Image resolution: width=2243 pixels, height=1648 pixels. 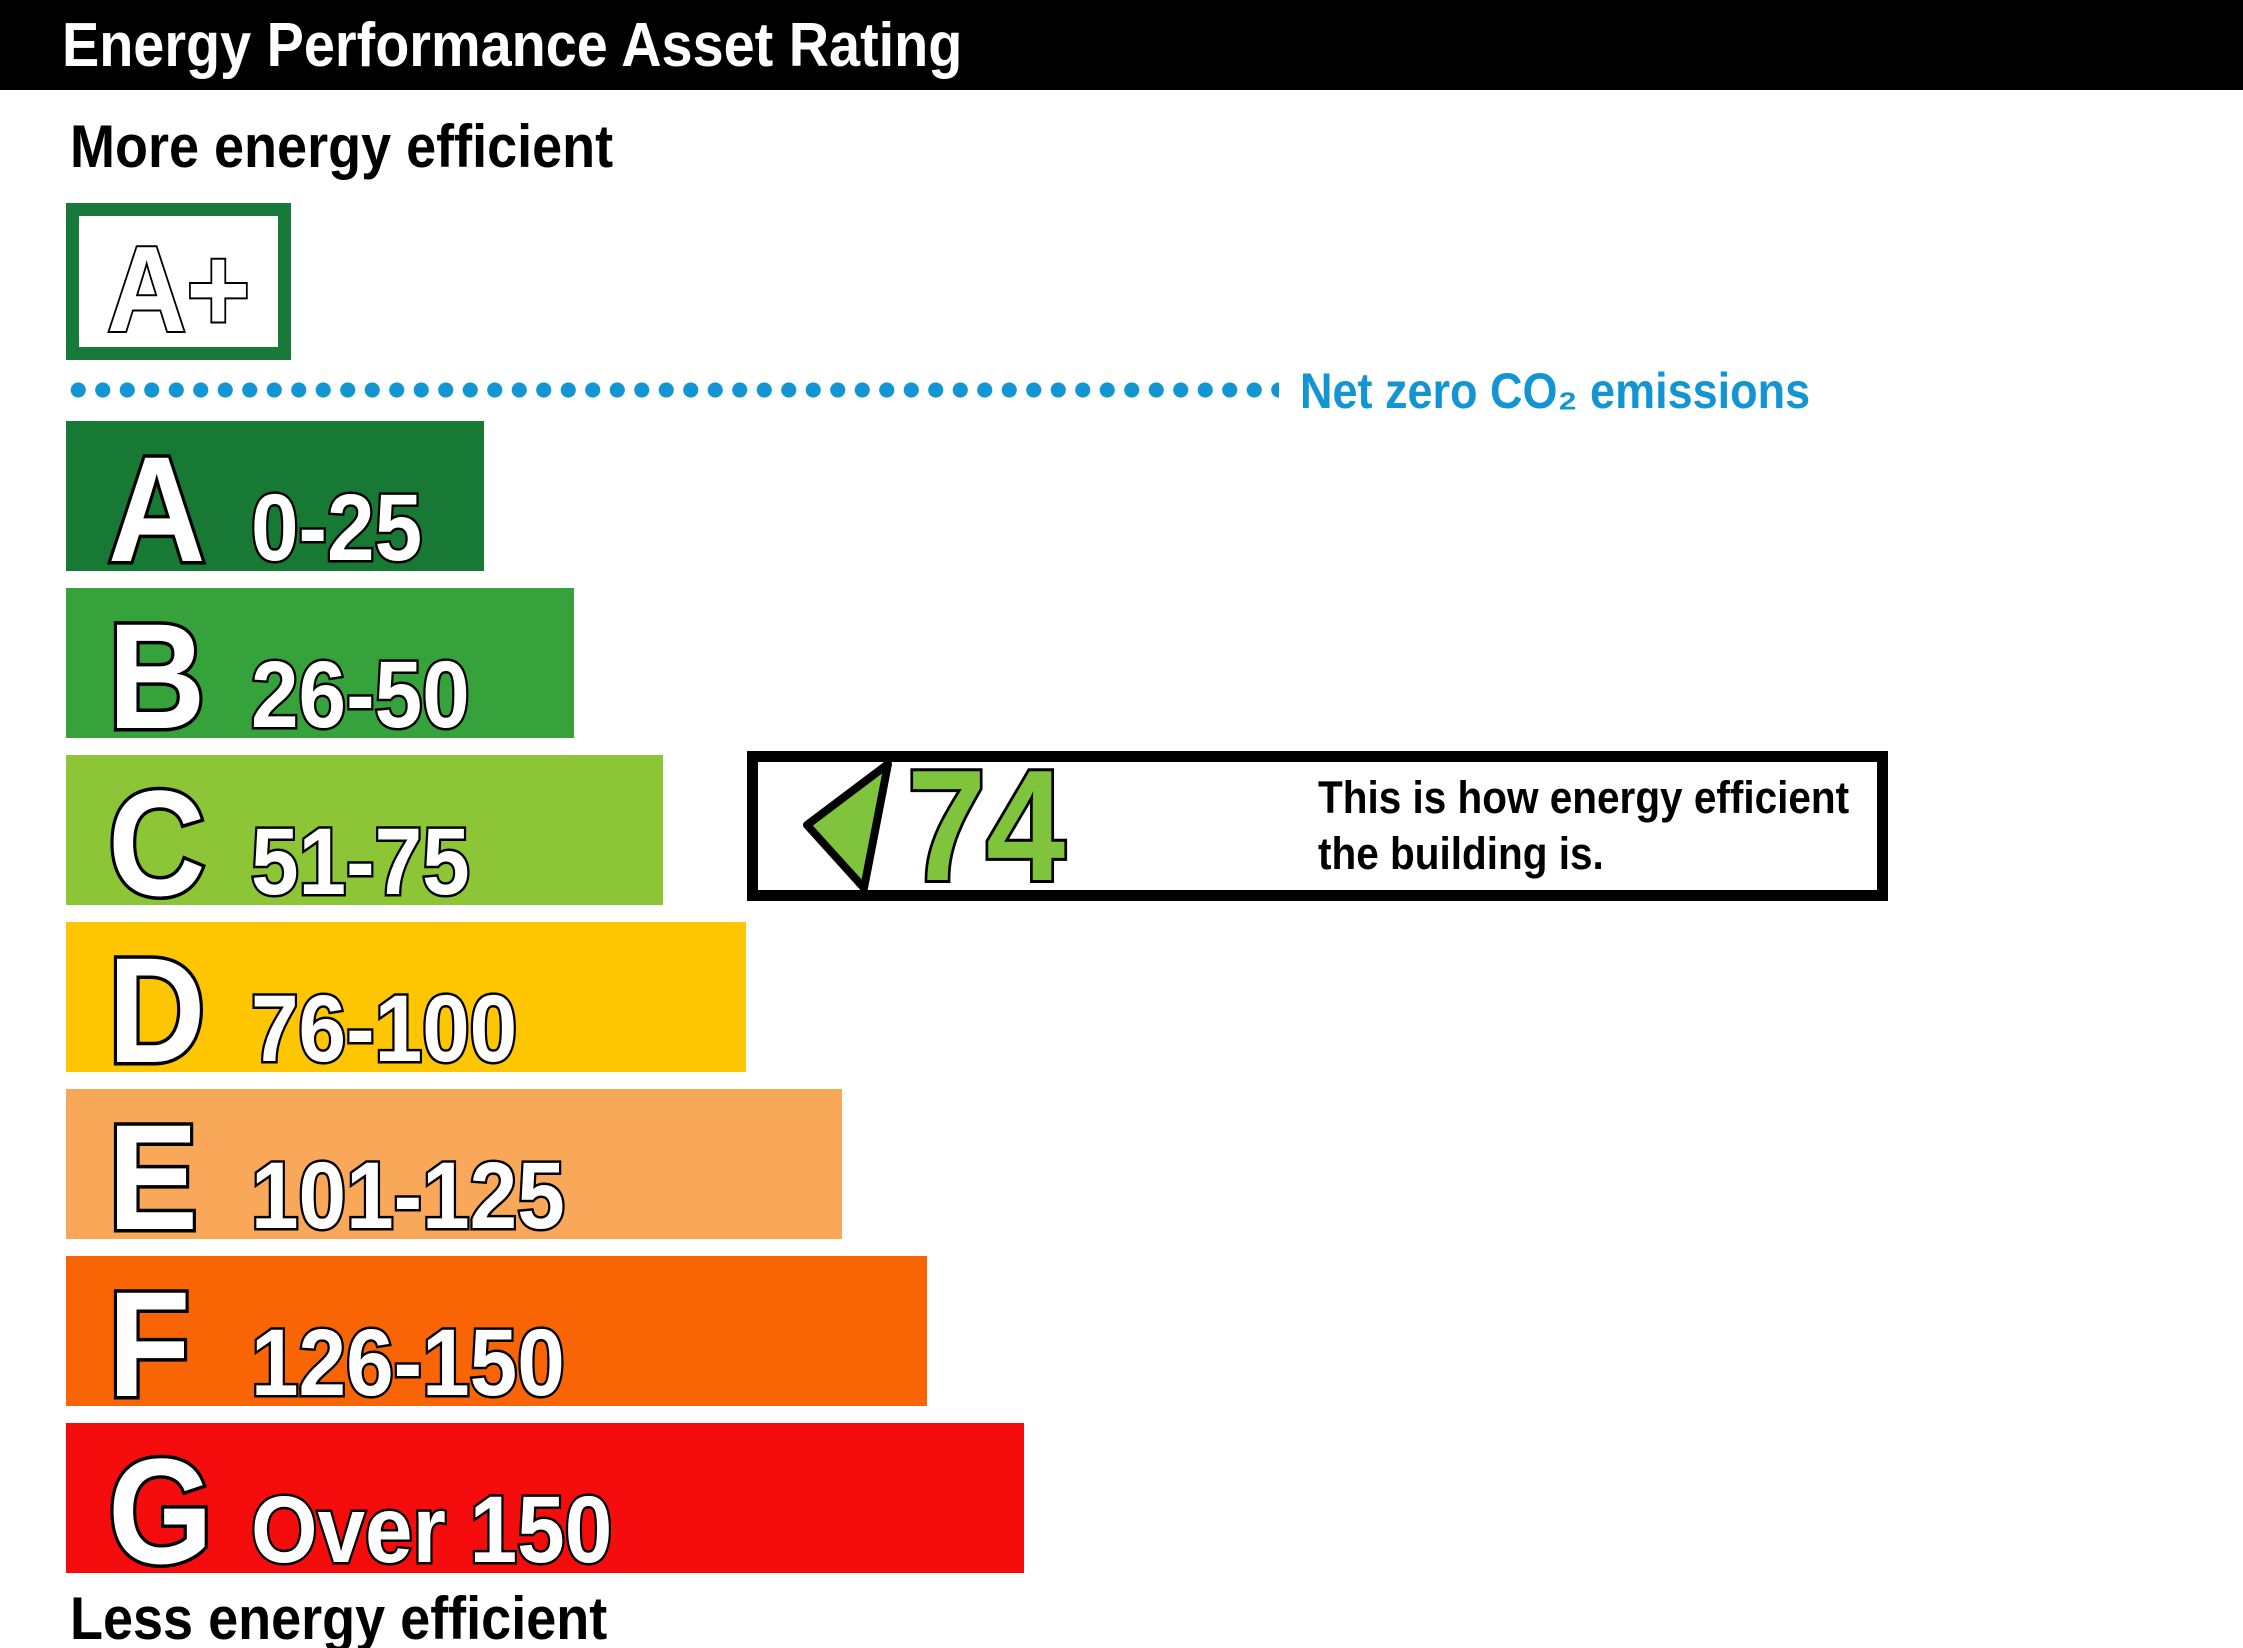 I want to click on band-letter: E, so click(x=153, y=1177).